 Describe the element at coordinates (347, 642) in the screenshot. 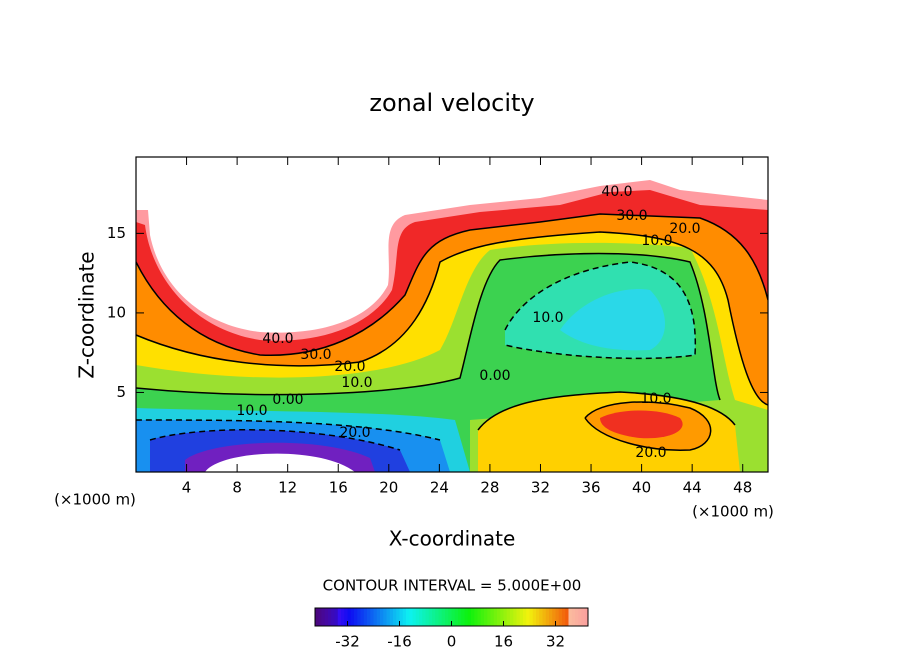

I see `colorbar-tick-label: -32` at that location.